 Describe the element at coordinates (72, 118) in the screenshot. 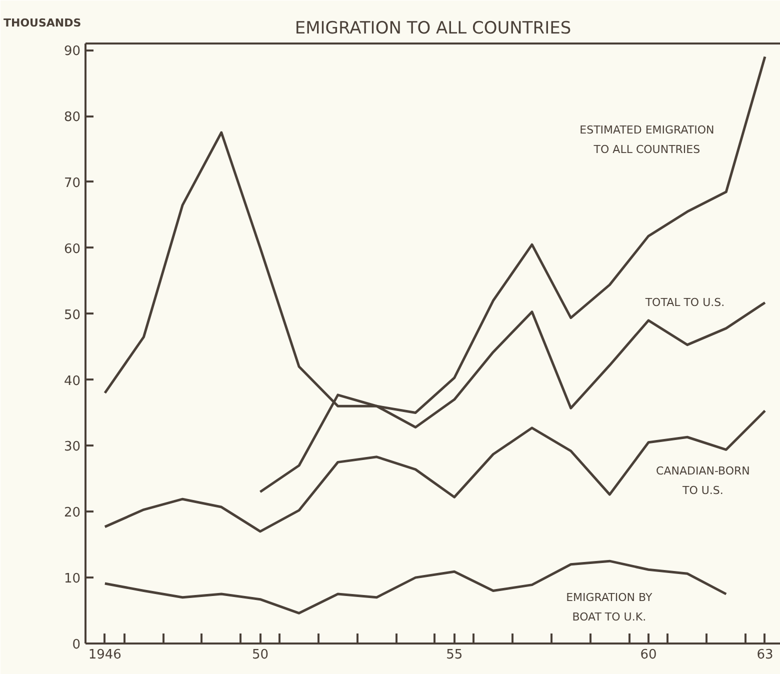

I see `y-tick-label: 80` at that location.